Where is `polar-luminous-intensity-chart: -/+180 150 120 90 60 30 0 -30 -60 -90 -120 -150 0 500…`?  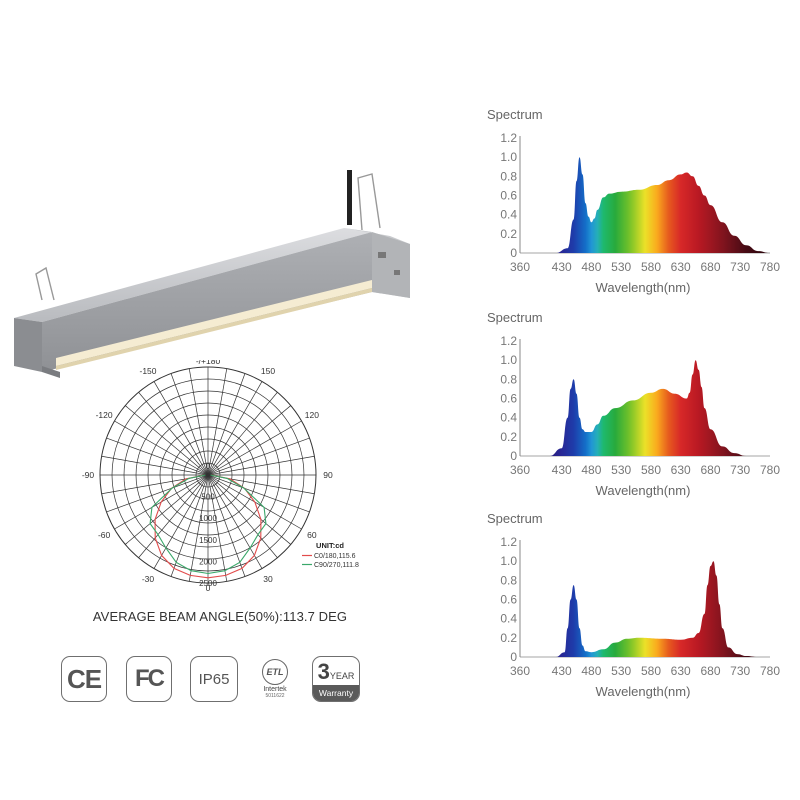
polar-luminous-intensity-chart: -/+180 150 120 90 60 30 0 -30 -60 -90 -120 -150 0 500… is located at coordinates (220, 476).